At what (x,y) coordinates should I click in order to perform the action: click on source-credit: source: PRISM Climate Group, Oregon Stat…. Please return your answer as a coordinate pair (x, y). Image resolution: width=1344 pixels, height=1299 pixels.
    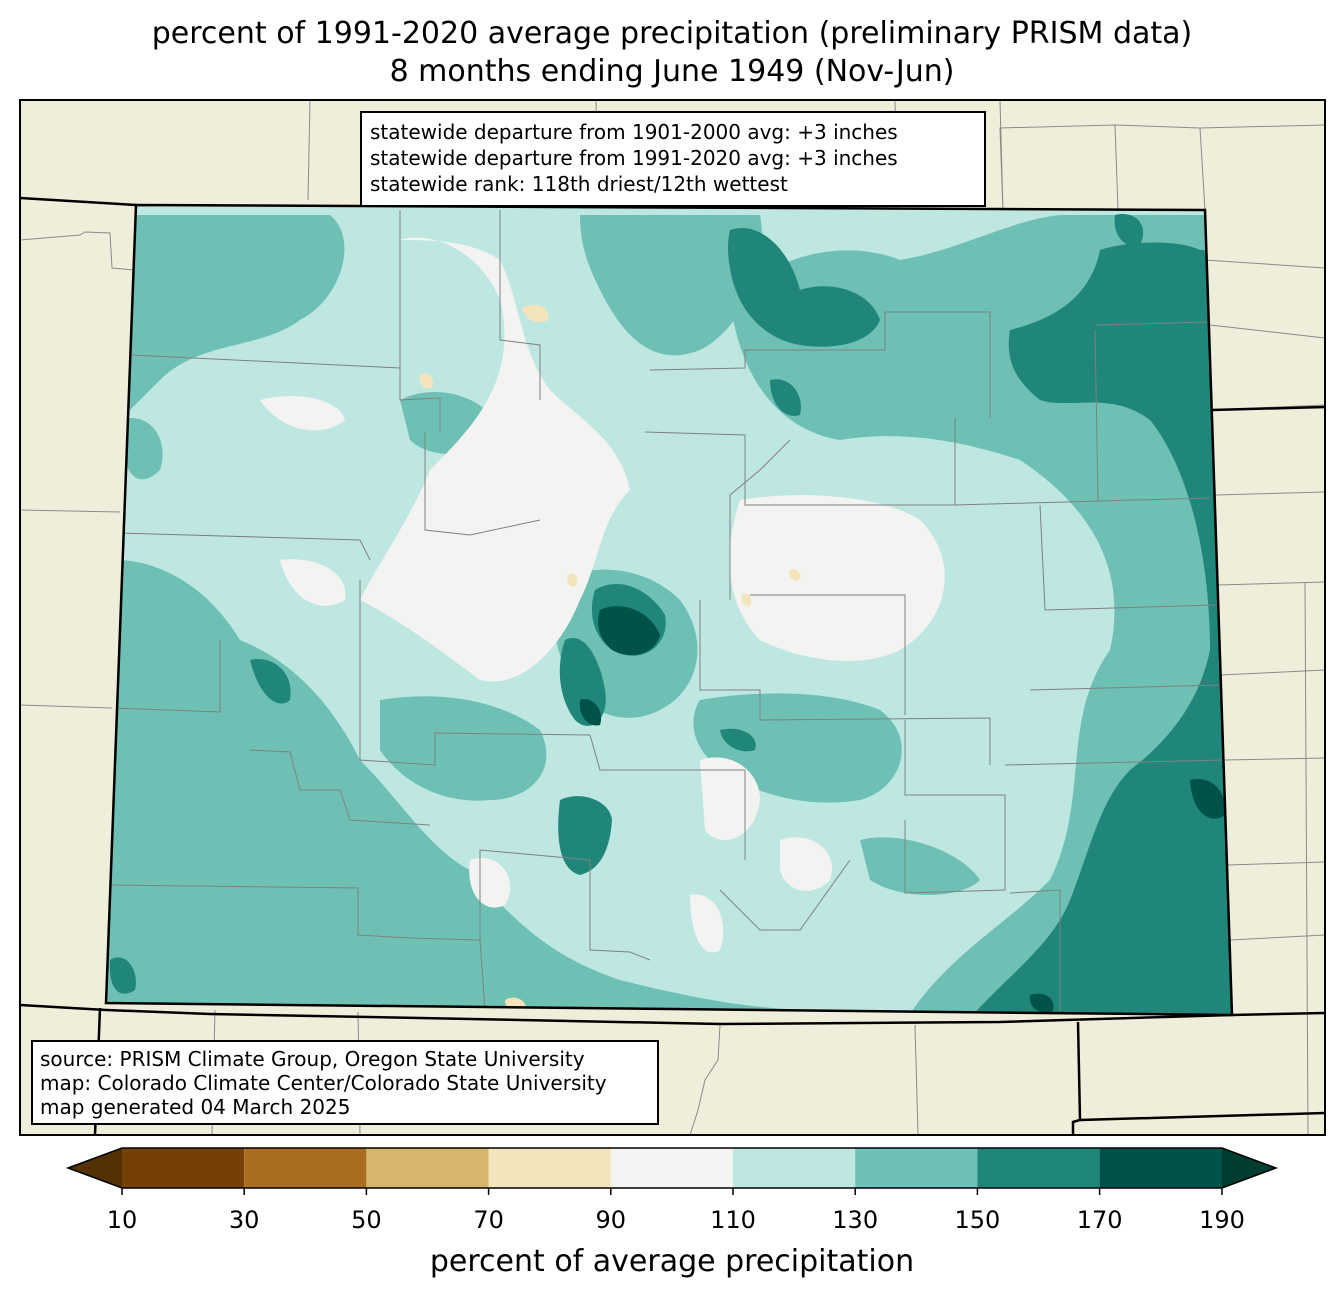
    Looking at the image, I should click on (312, 1059).